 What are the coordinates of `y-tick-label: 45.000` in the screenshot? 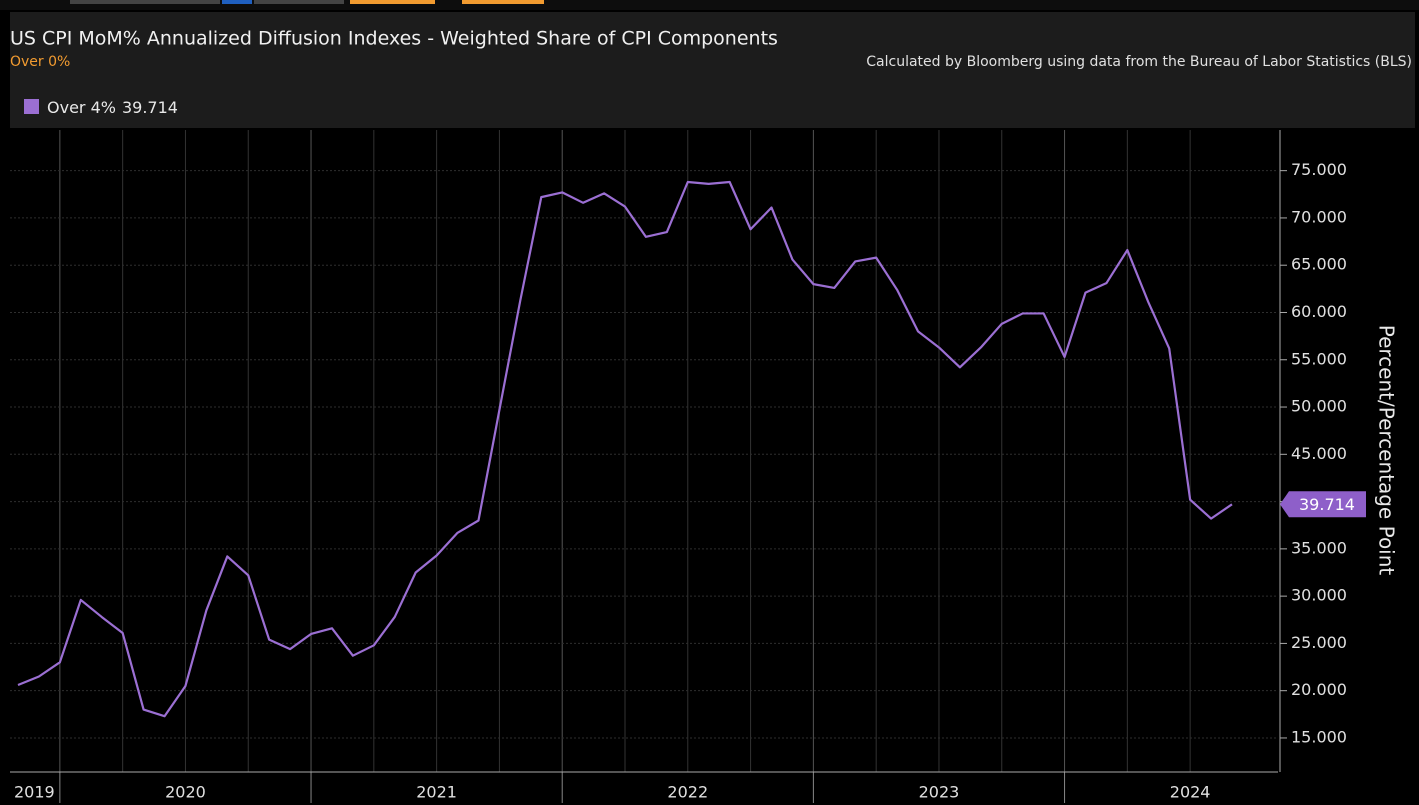 It's located at (1319, 453).